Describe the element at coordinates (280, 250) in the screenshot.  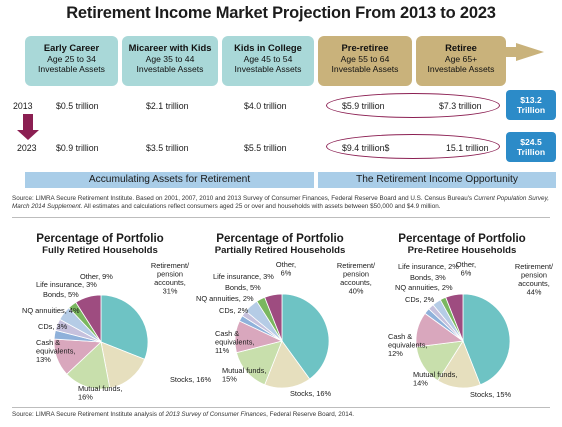
I see `pie-subtitle: Partially Retired Households` at that location.